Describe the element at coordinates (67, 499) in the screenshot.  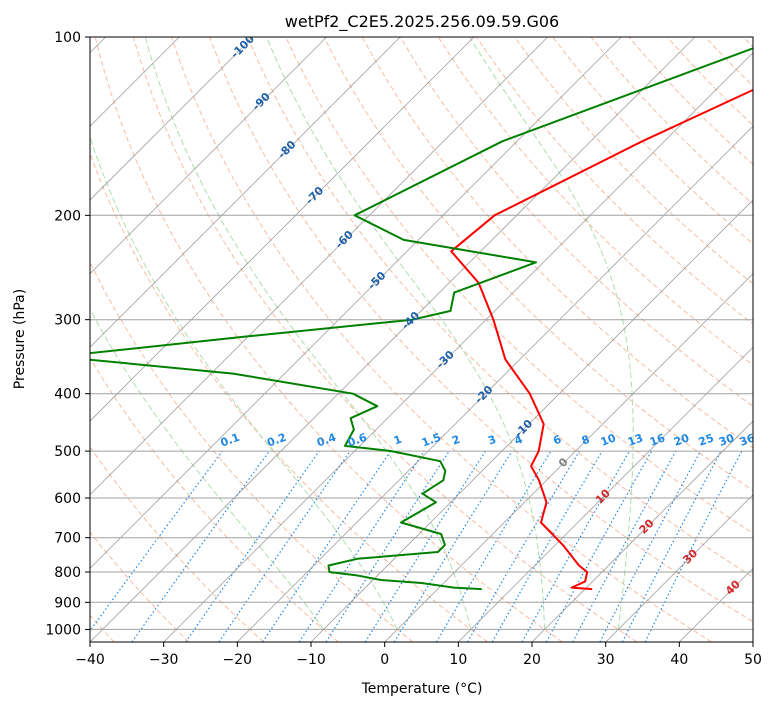
I see `y-tick-label: 600` at that location.